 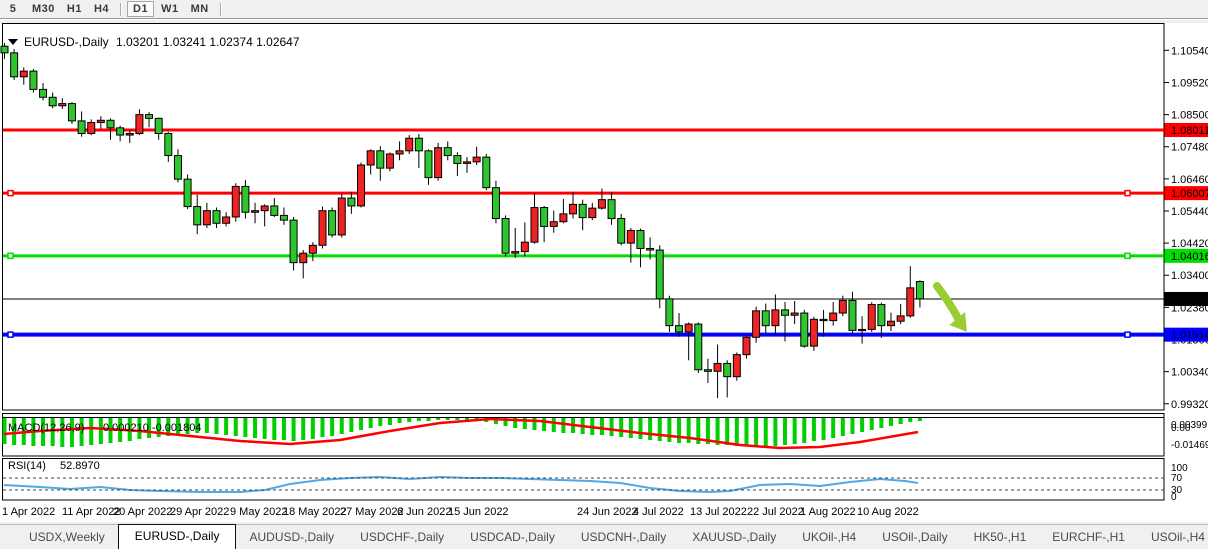 I want to click on price-badge-1.08011: 1.08011, so click(x=1186, y=130).